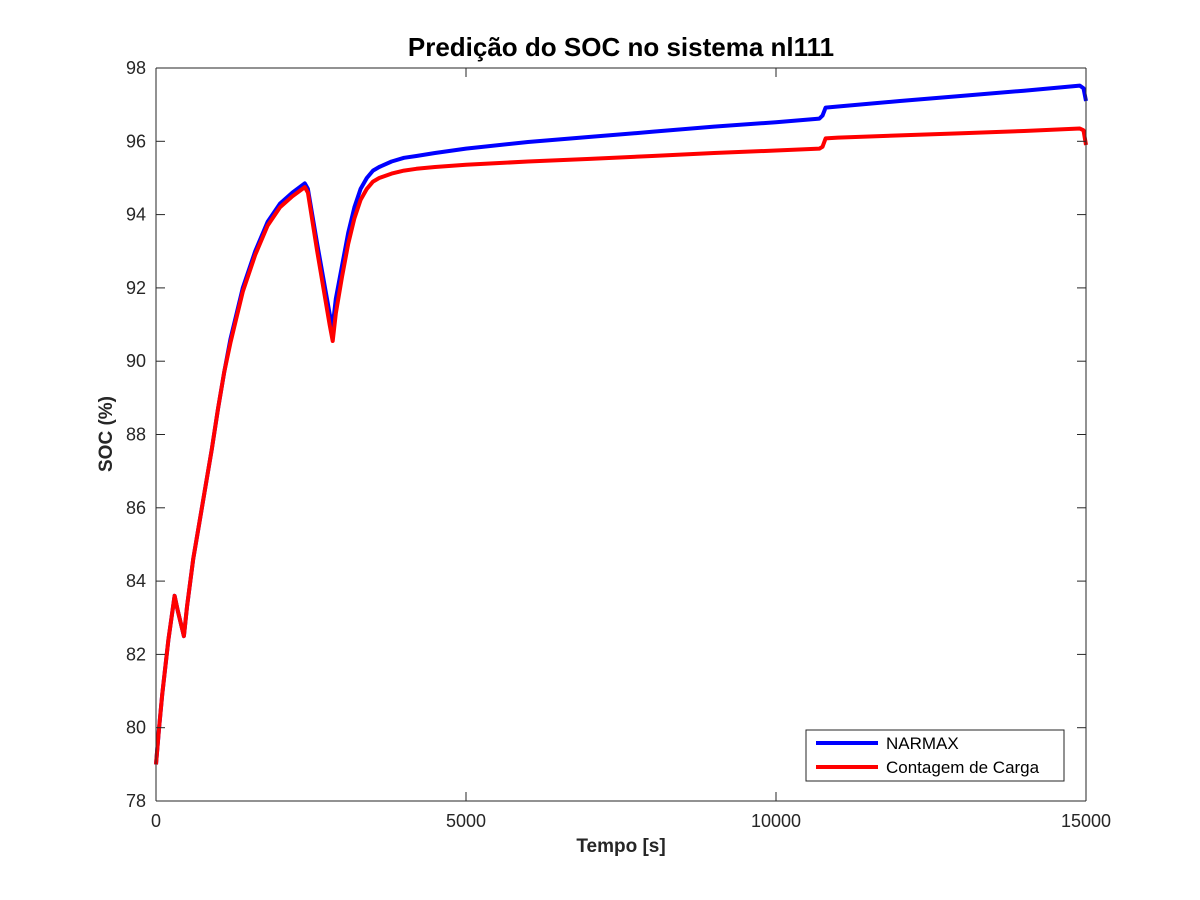 This screenshot has height=900, width=1200. Describe the element at coordinates (1086, 821) in the screenshot. I see `x-tick-label: 15000` at that location.